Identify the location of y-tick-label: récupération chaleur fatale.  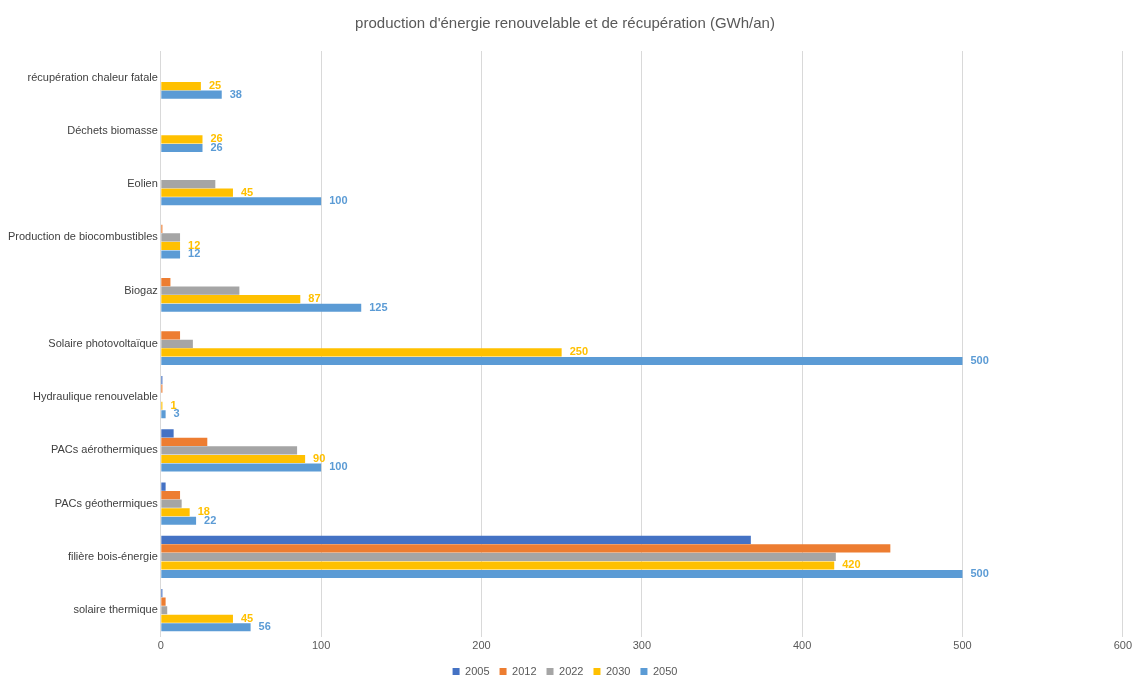
(92, 76).